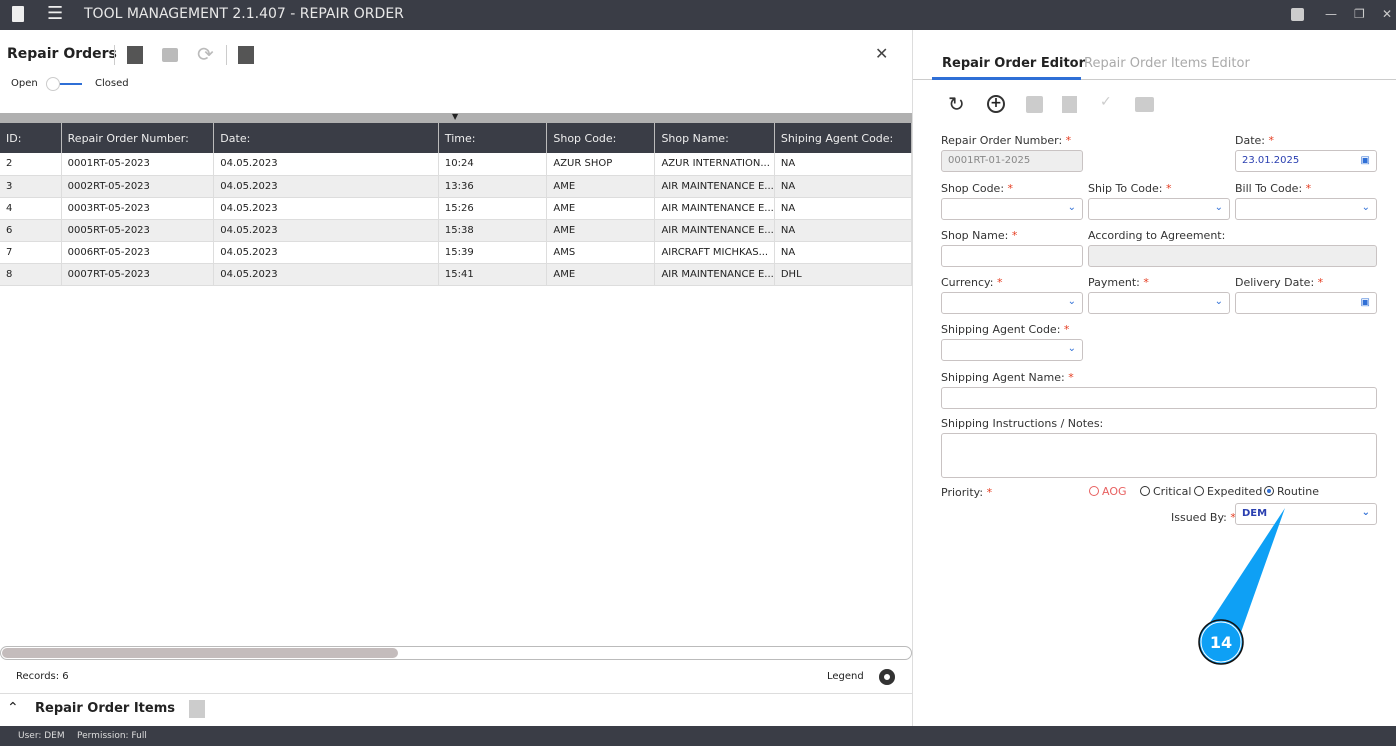  What do you see at coordinates (112, 83) in the screenshot?
I see `toggle-closed-label: Closed` at bounding box center [112, 83].